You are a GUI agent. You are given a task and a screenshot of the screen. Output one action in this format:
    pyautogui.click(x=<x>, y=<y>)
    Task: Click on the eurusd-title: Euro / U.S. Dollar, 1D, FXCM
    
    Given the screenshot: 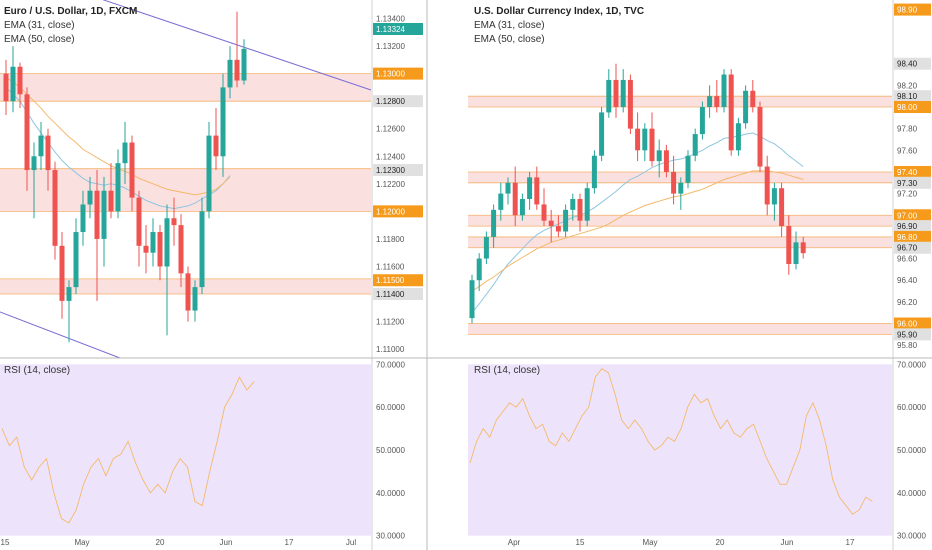 What is the action you would take?
    pyautogui.click(x=71, y=11)
    